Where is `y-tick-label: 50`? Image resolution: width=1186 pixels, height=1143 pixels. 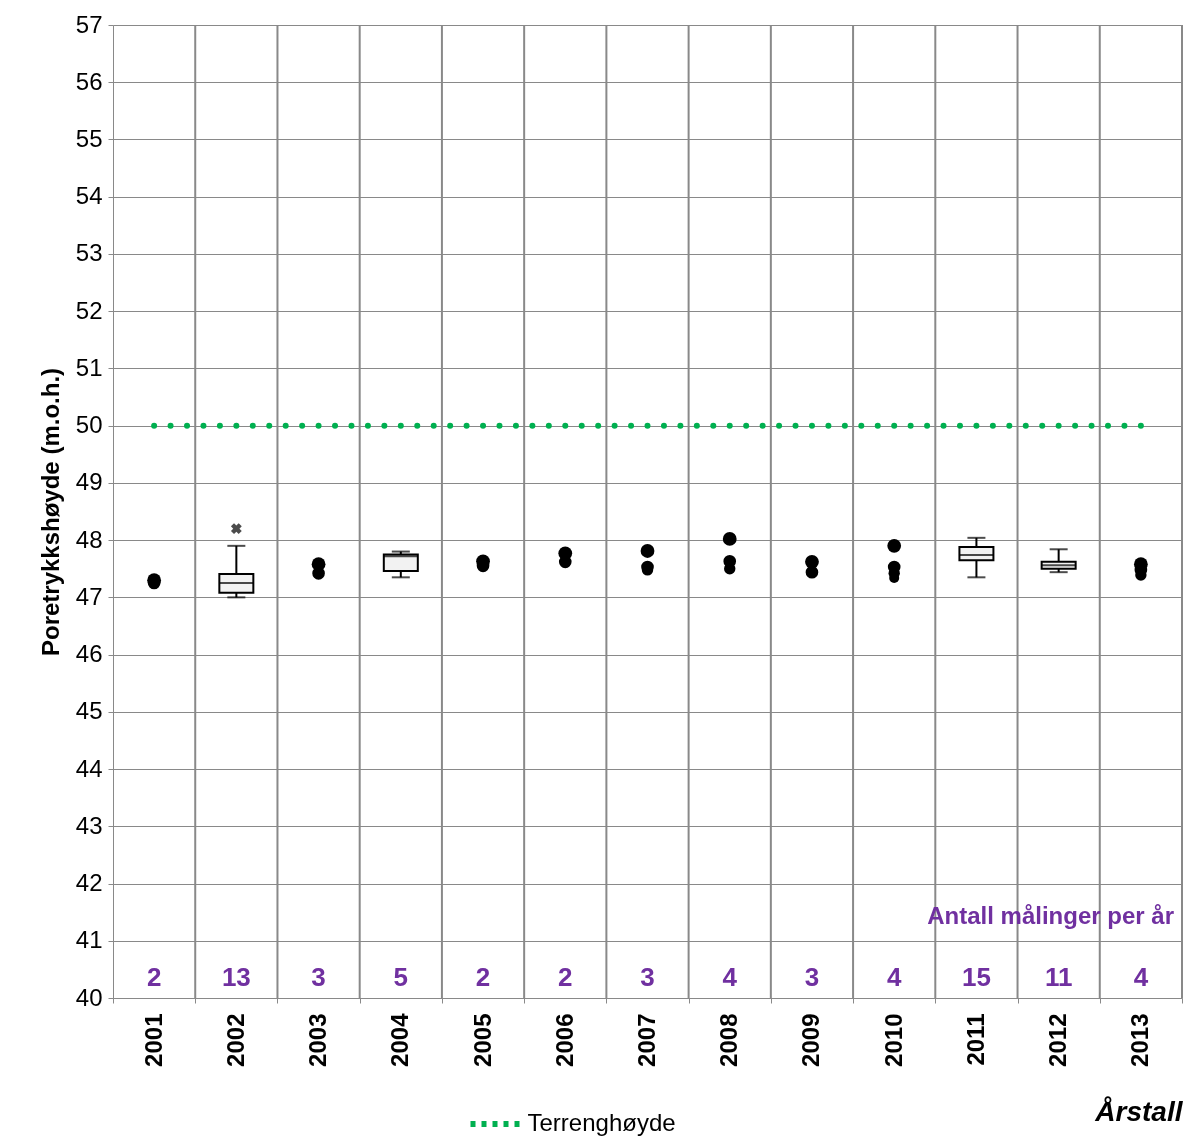 y-tick-label: 50 is located at coordinates (89, 425).